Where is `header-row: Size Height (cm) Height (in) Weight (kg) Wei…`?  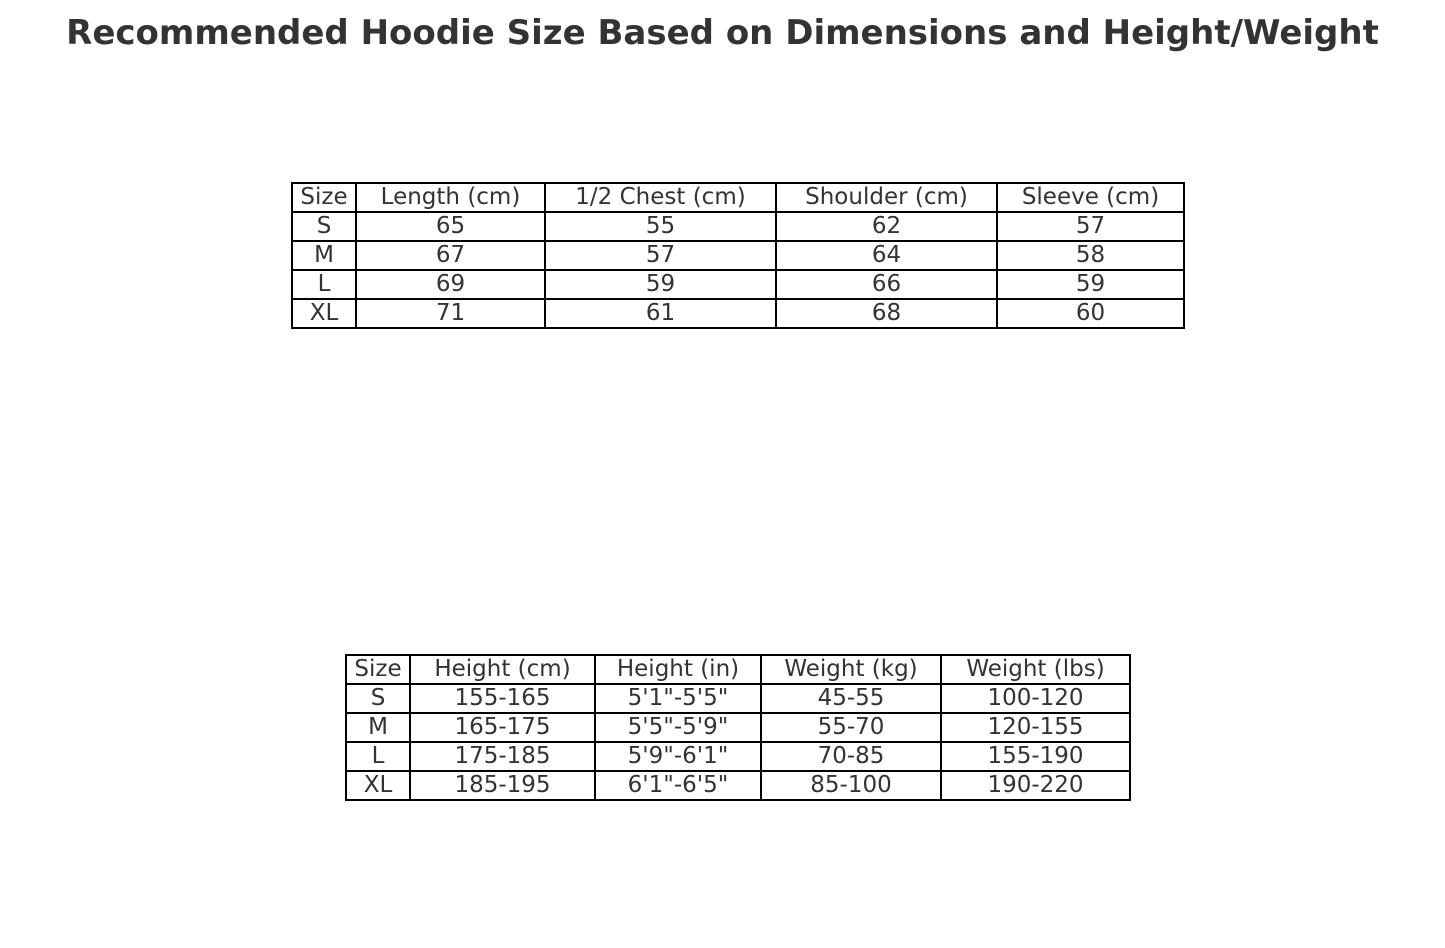 header-row: Size Height (cm) Height (in) Weight (kg) Wei… is located at coordinates (738, 669).